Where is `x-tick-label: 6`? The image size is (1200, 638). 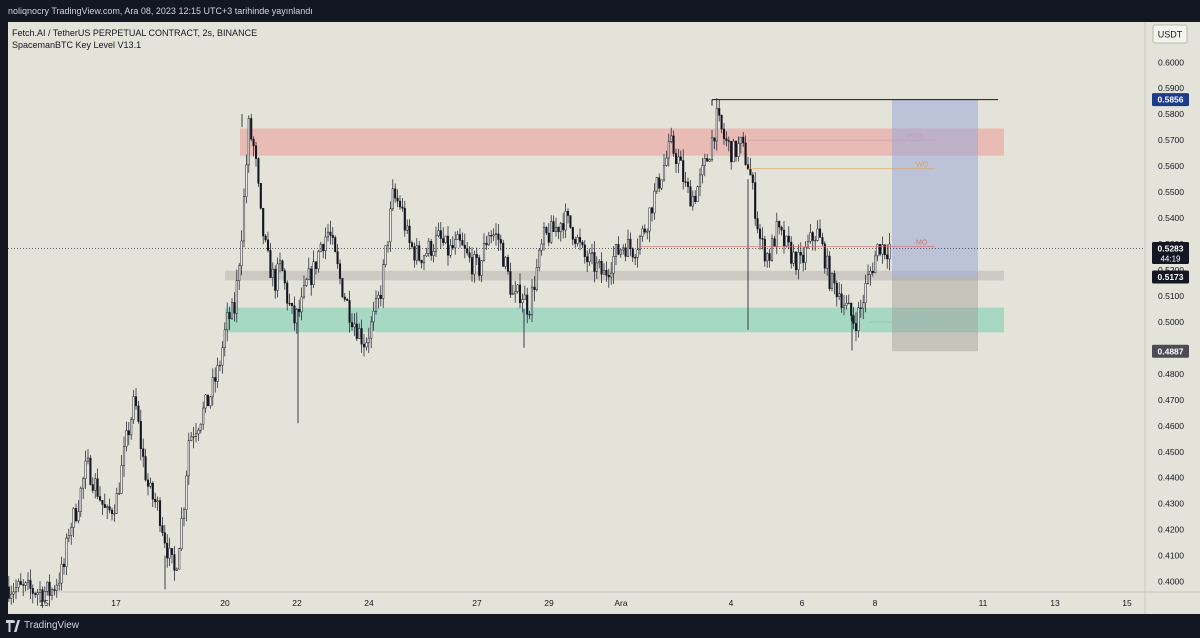
x-tick-label: 6 is located at coordinates (802, 603).